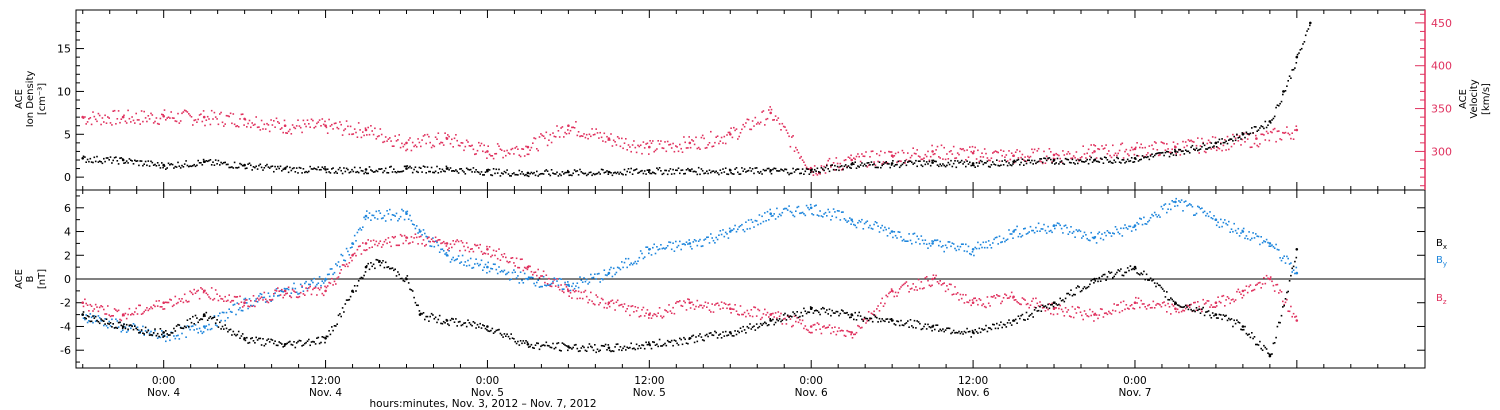  I want to click on density-point, so click(1013, 161).